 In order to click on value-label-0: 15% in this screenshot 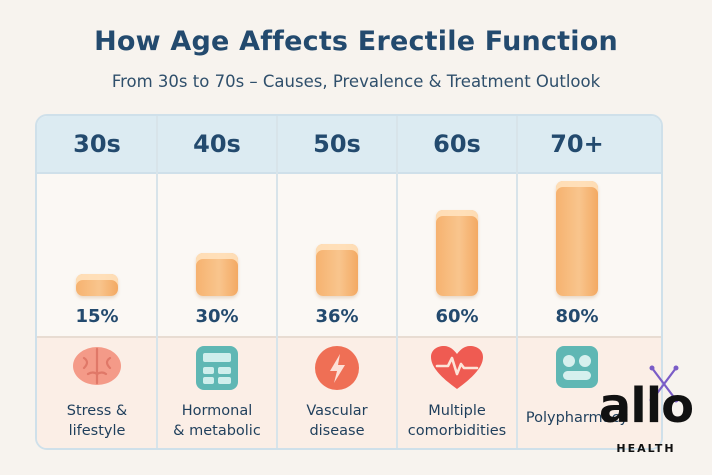, I will do `click(97, 316)`.